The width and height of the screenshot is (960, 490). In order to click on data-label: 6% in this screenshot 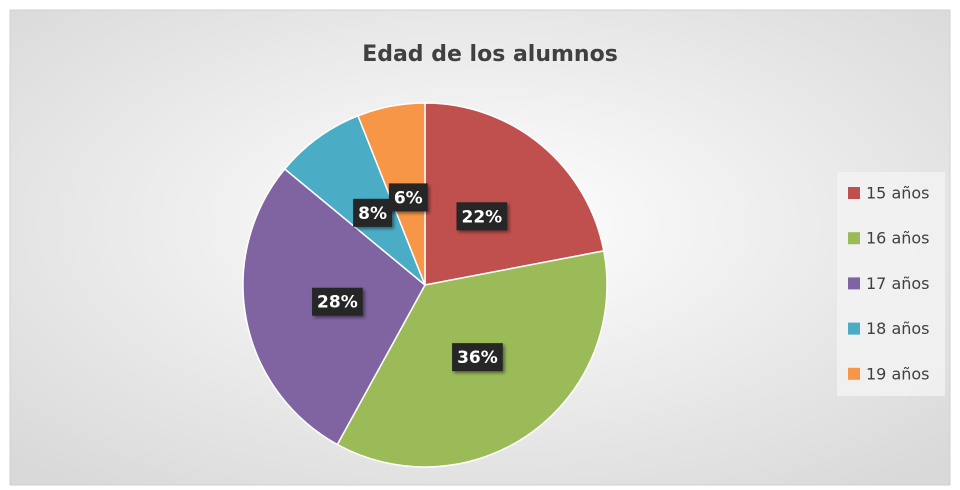, I will do `click(408, 197)`.